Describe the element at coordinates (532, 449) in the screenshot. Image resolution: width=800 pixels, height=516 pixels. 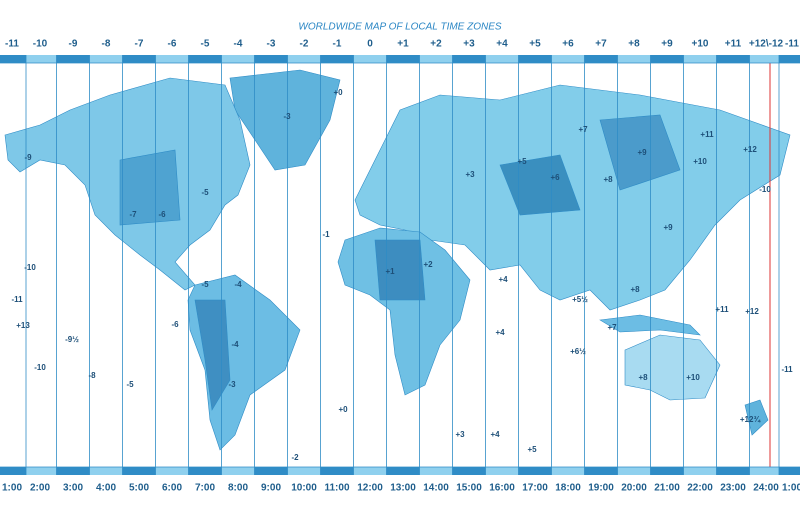
I see `zone-label: +5` at that location.